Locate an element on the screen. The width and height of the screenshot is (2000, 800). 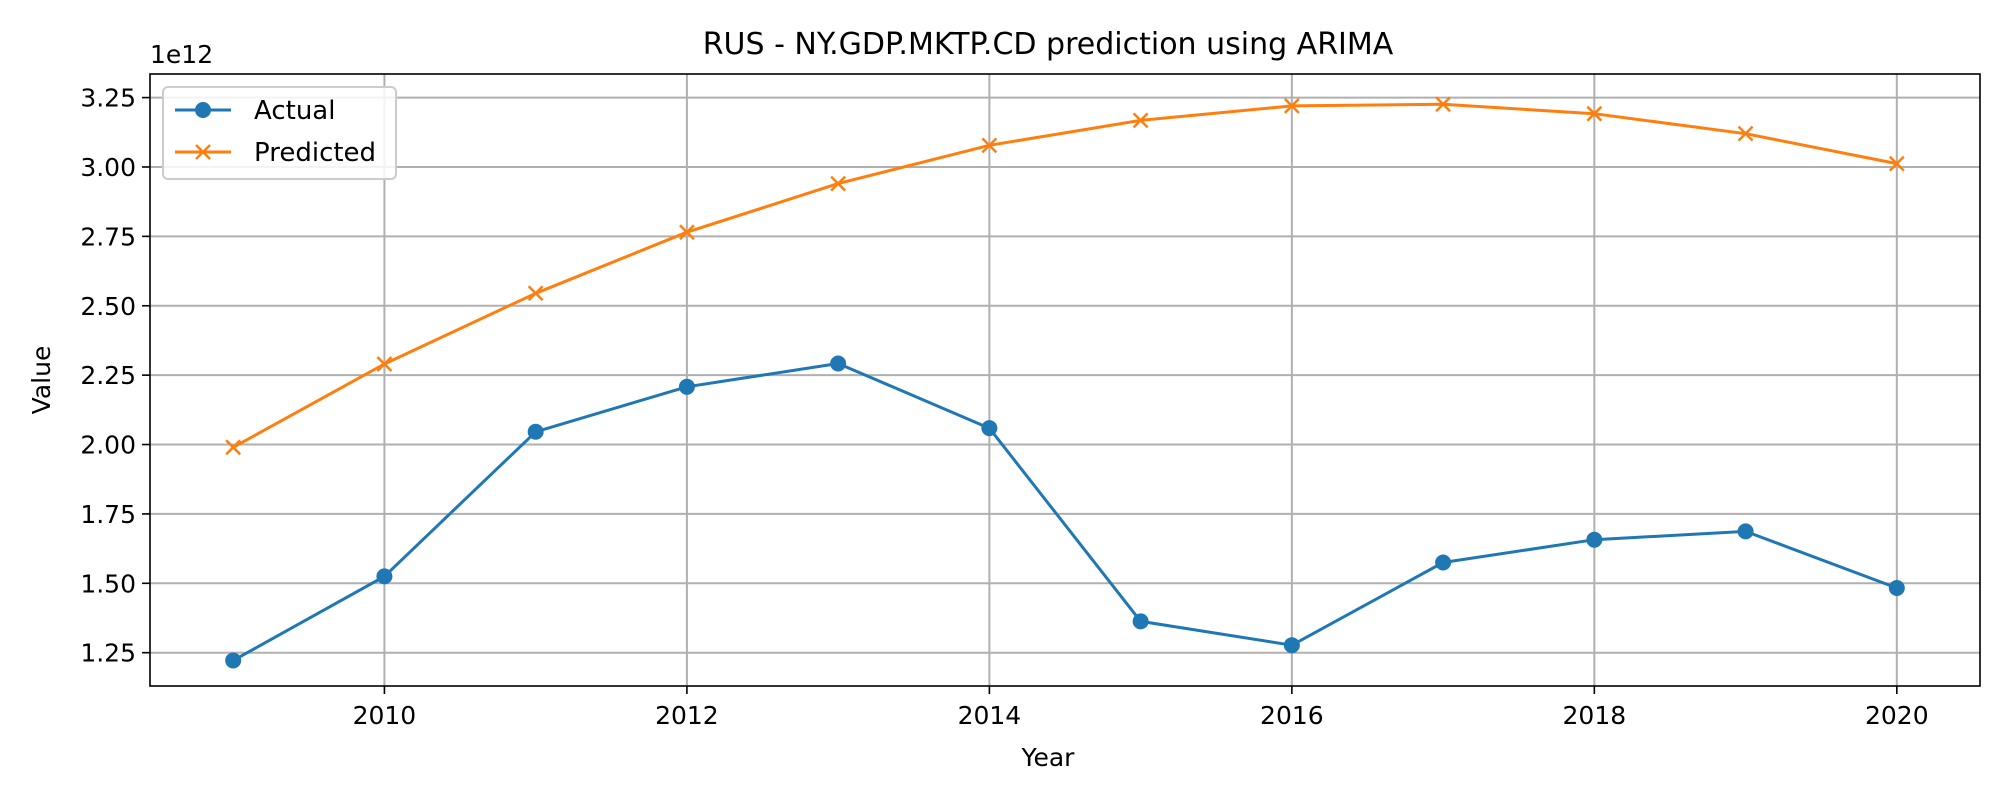
x-tick-label: 2014 is located at coordinates (990, 715).